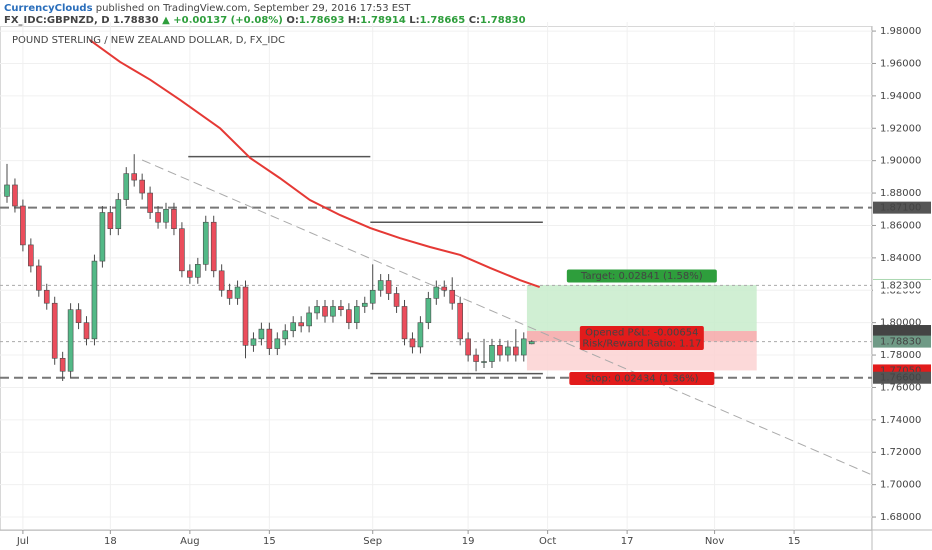  What do you see at coordinates (48, 8) in the screenshot?
I see `author: CurrencyClouds` at bounding box center [48, 8].